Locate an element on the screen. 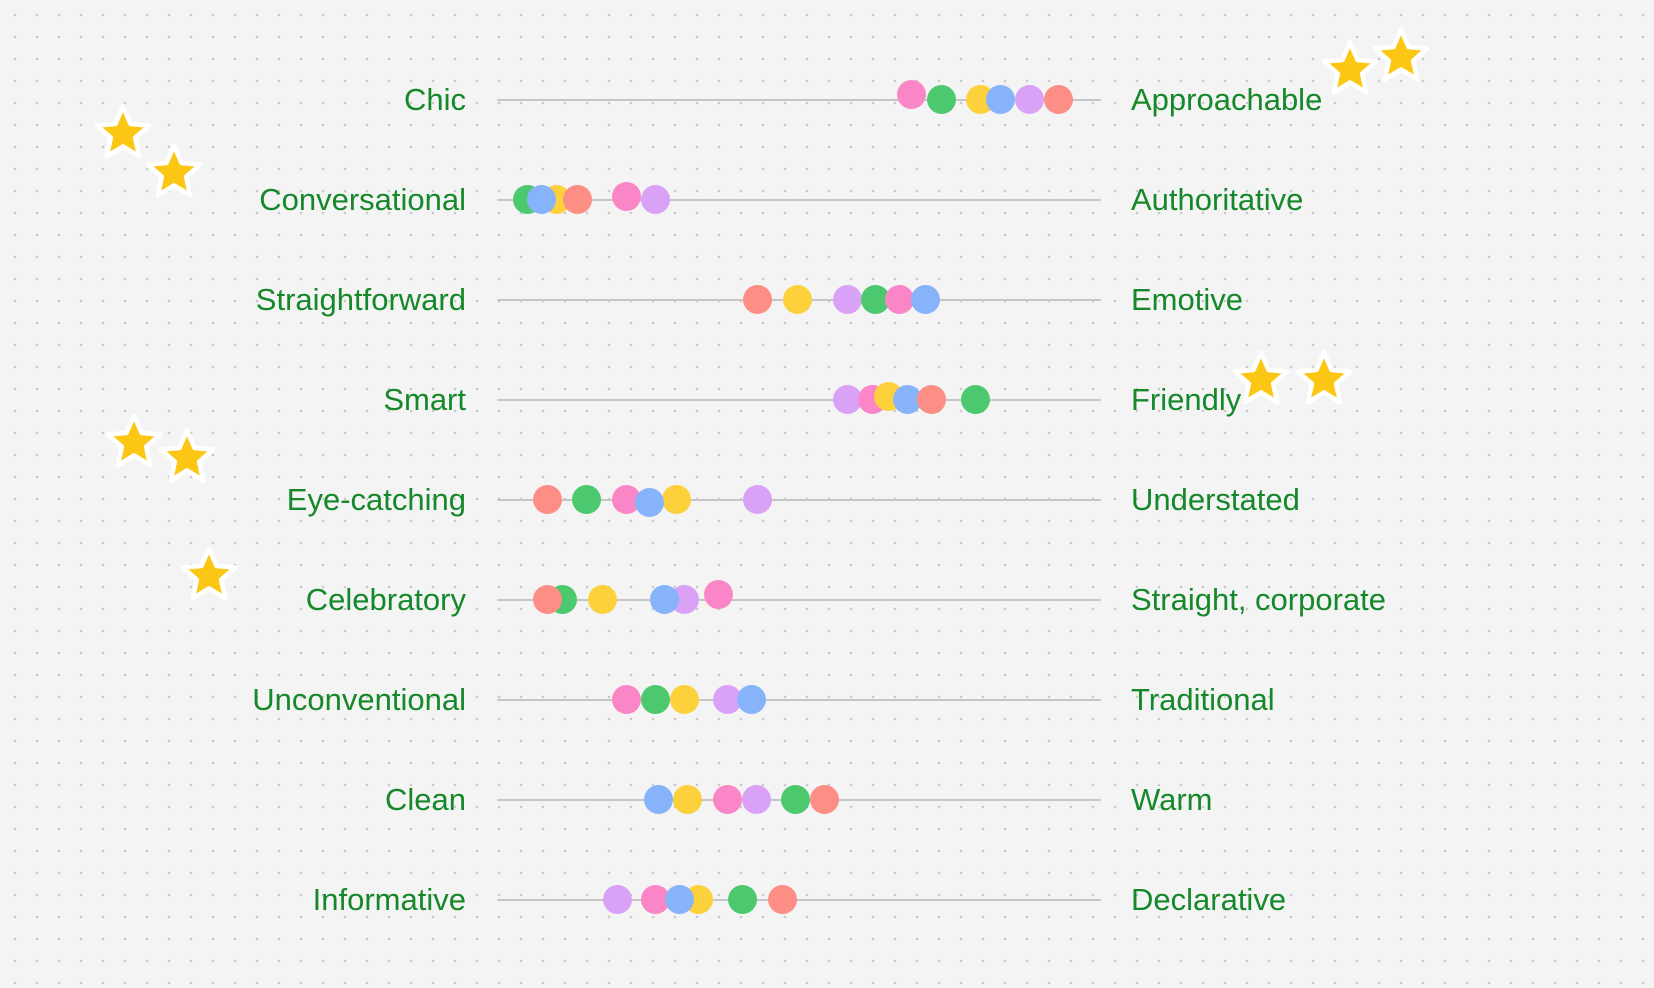 The width and height of the screenshot is (1654, 988). spectrum-right-label: Declarative is located at coordinates (1209, 899).